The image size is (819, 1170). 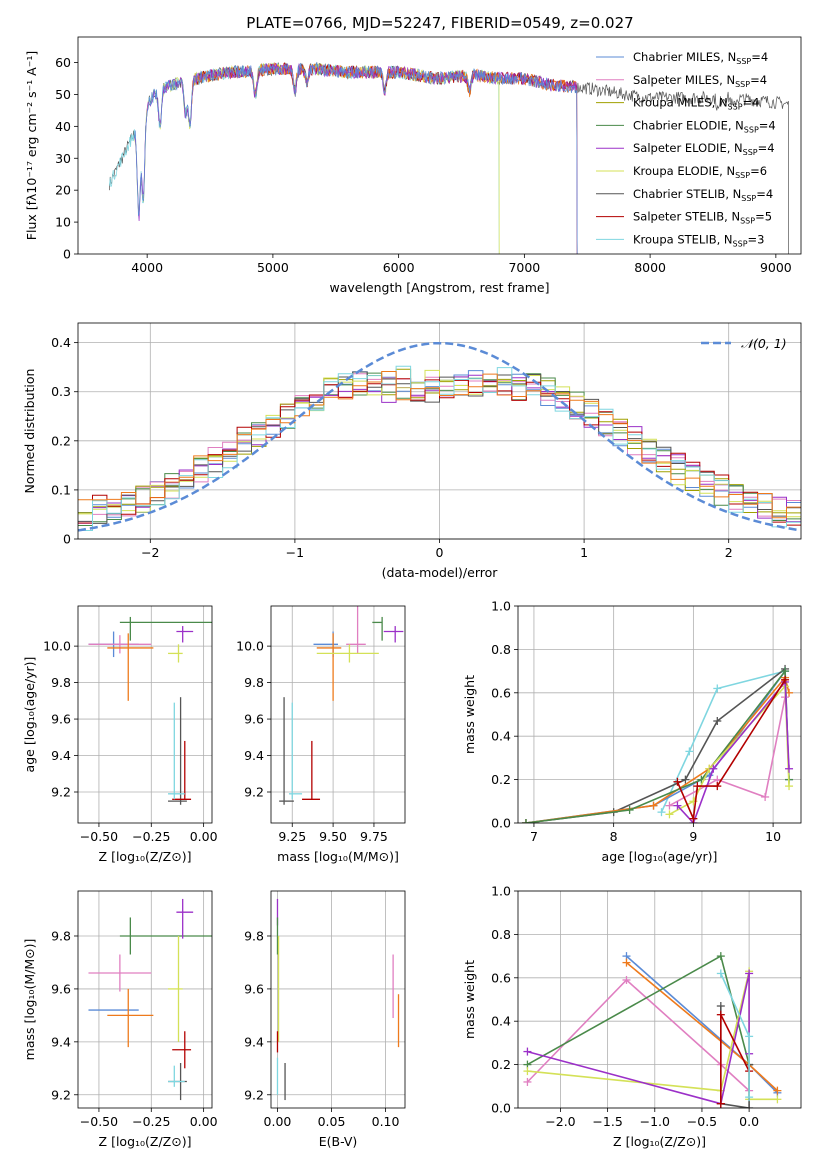 I want to click on x-tick-label: 7, so click(x=534, y=836).